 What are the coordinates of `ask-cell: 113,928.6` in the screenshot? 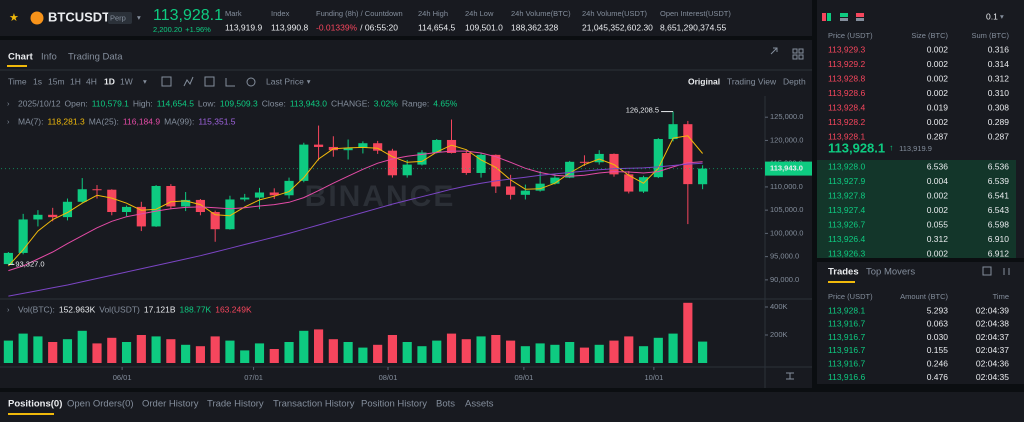 It's located at (846, 93).